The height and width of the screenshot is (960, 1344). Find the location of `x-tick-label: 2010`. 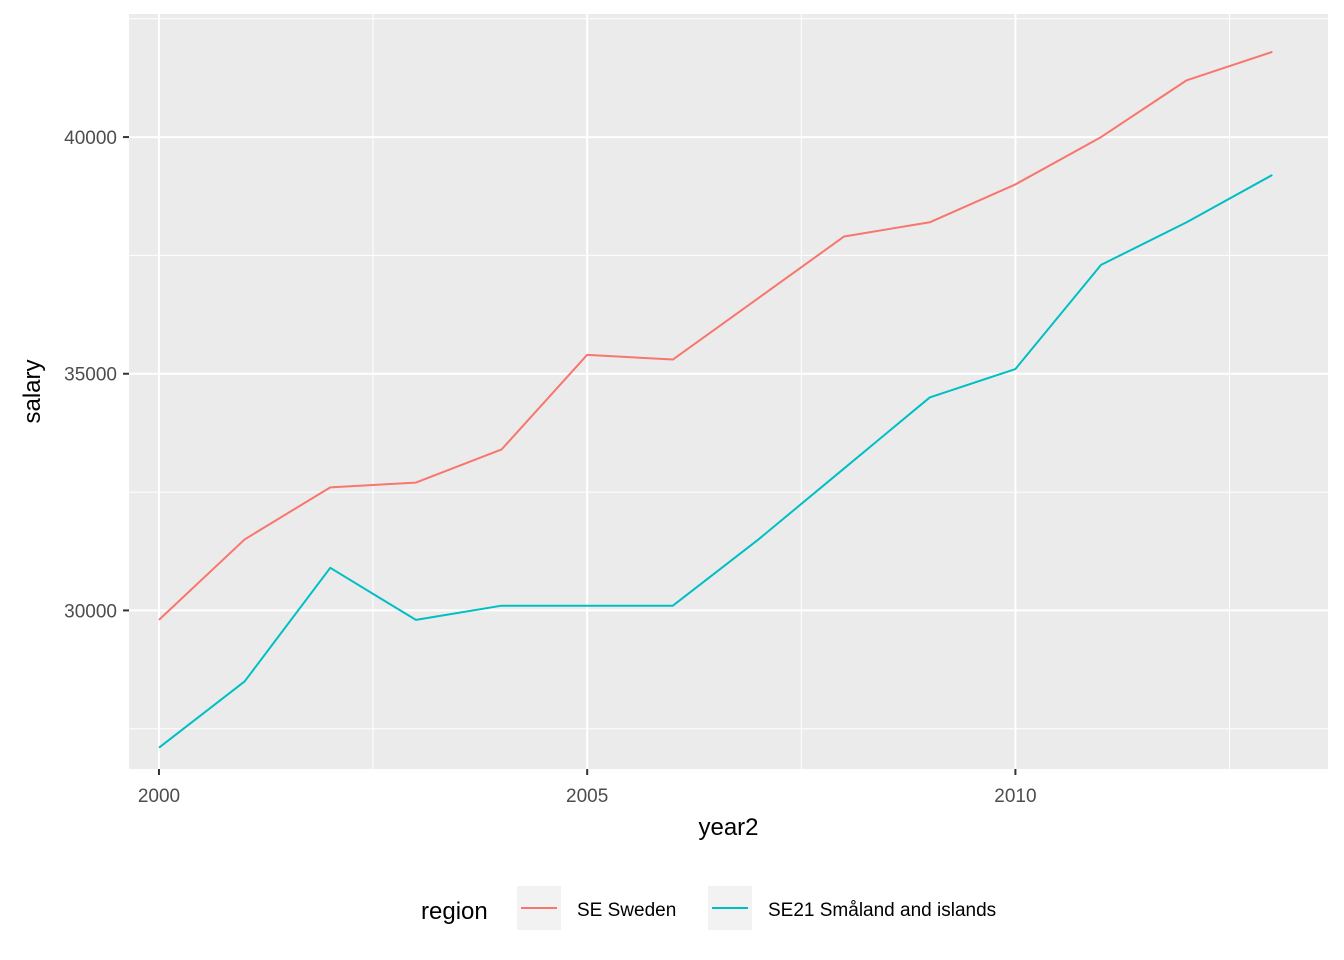

x-tick-label: 2010 is located at coordinates (1015, 796).